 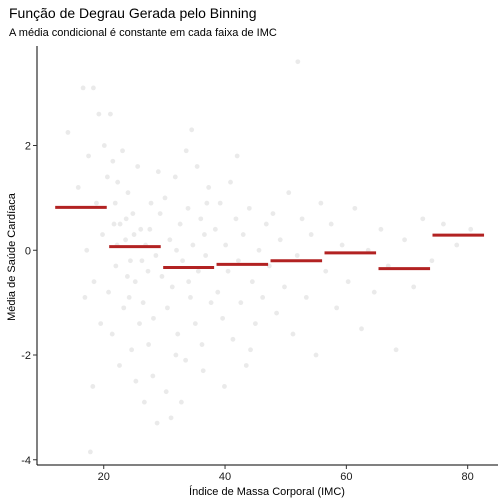 What do you see at coordinates (26, 461) in the screenshot?
I see `y-tick-label: -4` at bounding box center [26, 461].